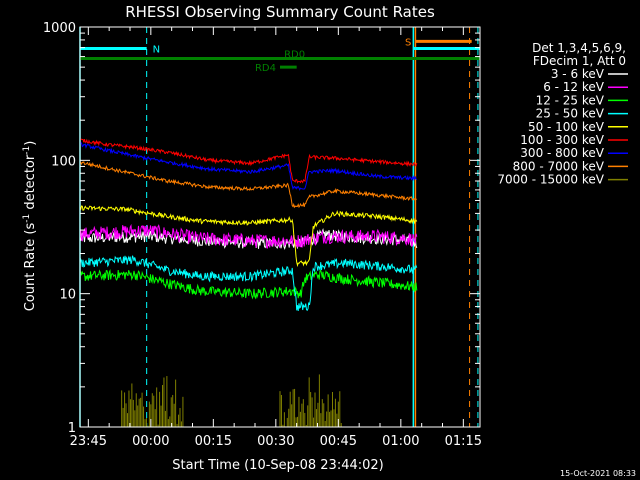  I want to click on x-tick-label: 23:45, so click(88, 441).